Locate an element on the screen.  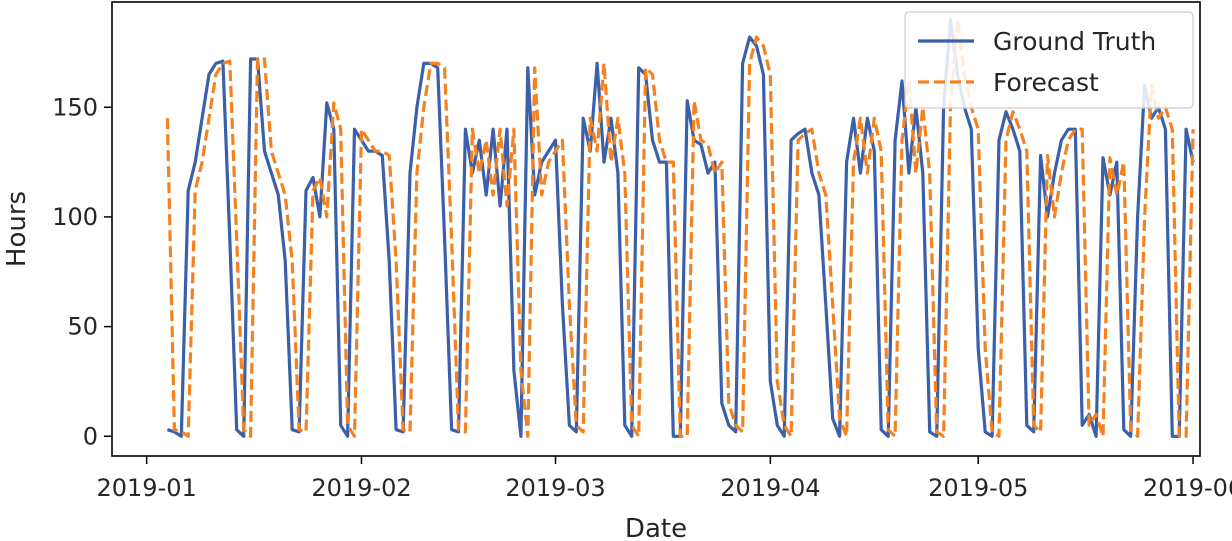
x-axis-label: Date is located at coordinates (656, 527).